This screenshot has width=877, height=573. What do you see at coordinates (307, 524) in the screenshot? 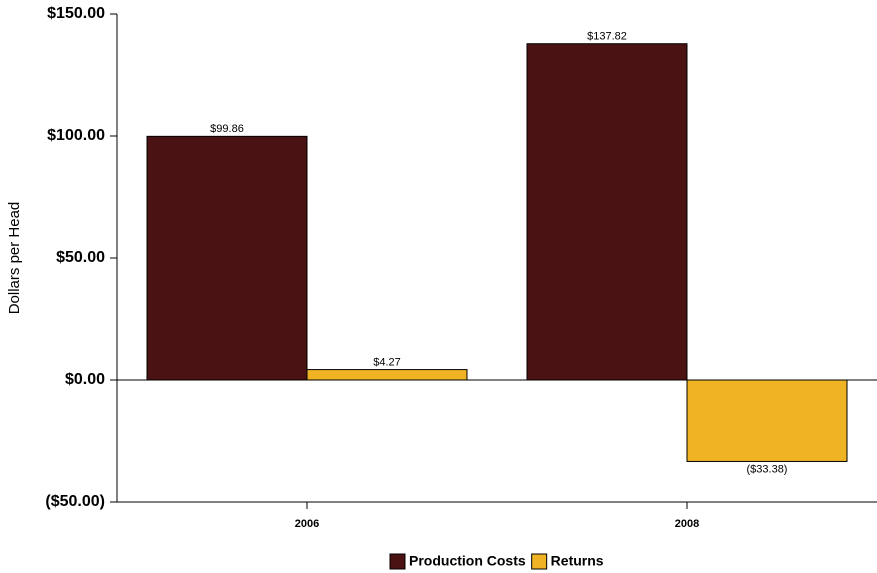
I see `x-tick-label: 2006` at bounding box center [307, 524].